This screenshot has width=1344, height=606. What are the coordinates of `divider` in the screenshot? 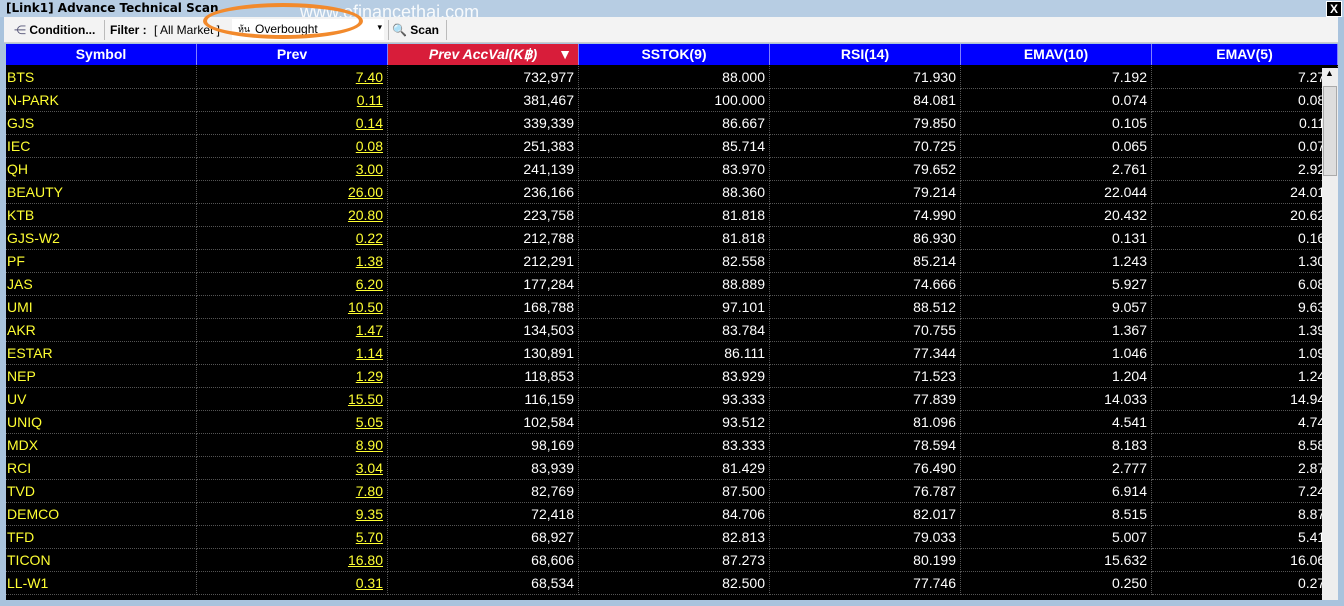 It's located at (446, 30).